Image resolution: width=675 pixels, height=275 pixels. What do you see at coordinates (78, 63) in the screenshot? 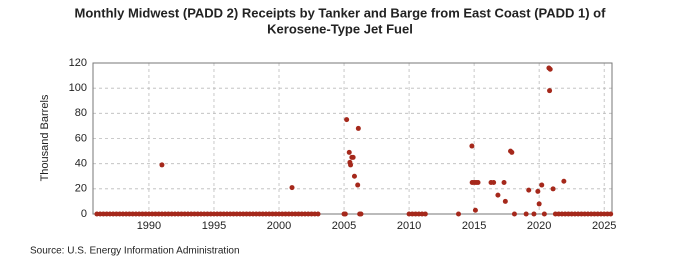
I see `y-tick-label: 120` at bounding box center [78, 63].